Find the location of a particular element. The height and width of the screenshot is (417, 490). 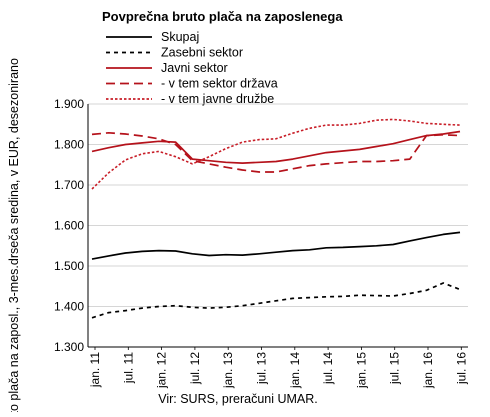

y-tick-label: 1.600 is located at coordinates (69, 226).